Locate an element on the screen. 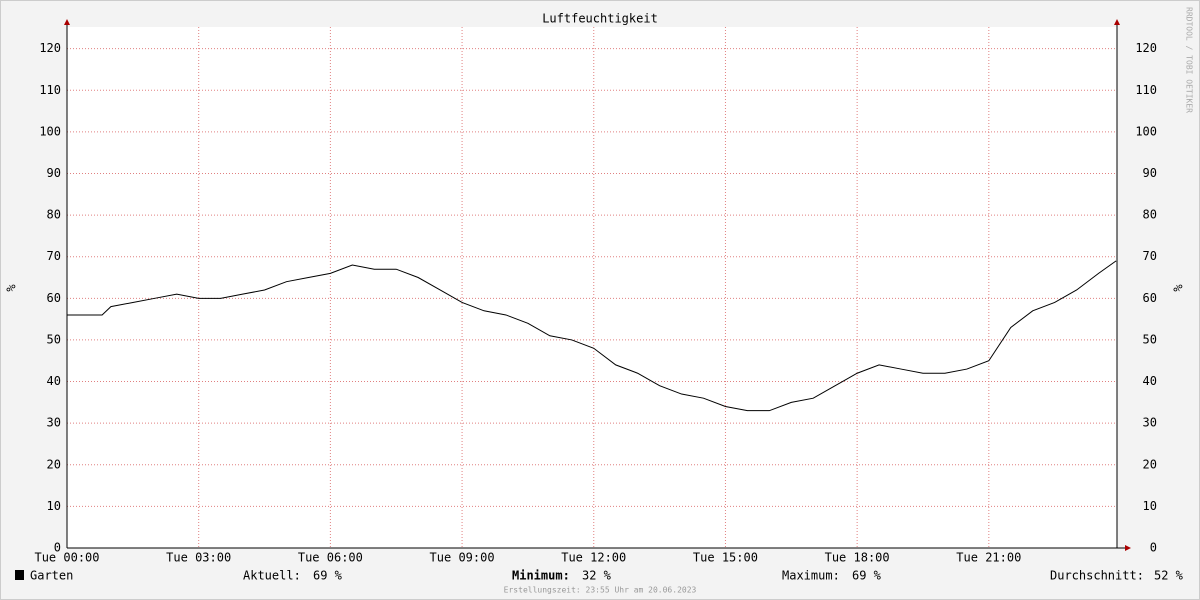 The height and width of the screenshot is (600, 1200). y2-tick-label: 30 is located at coordinates (1150, 423).